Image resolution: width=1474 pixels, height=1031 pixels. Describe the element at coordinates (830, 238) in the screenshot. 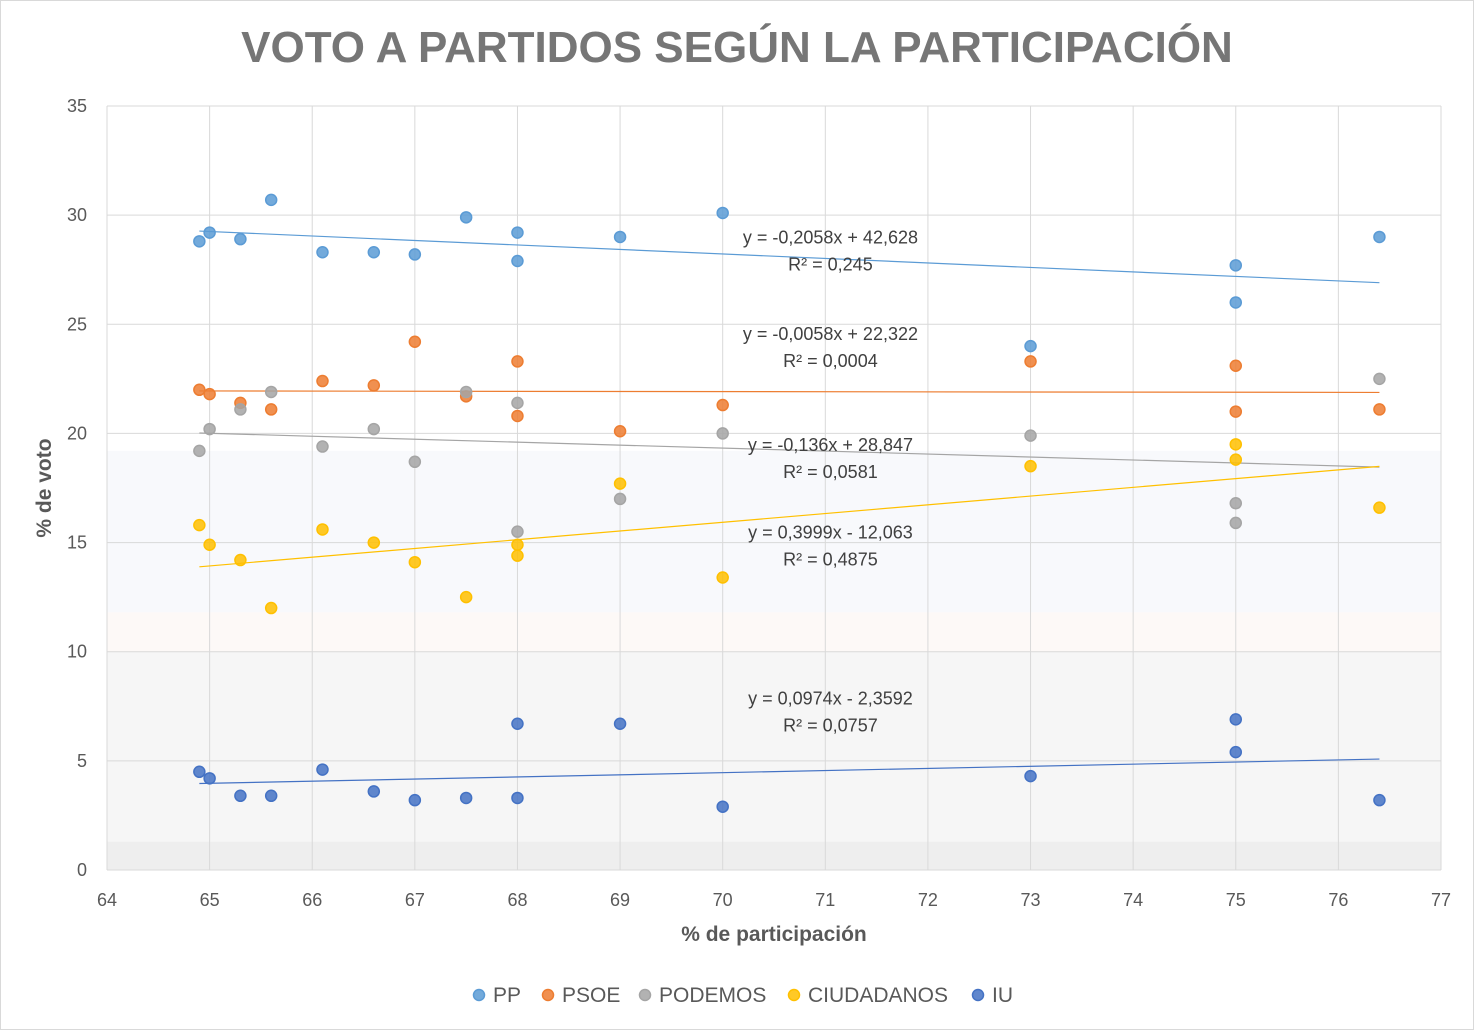

I see `trendline-equation: y = -0,2058x + 42,628` at that location.